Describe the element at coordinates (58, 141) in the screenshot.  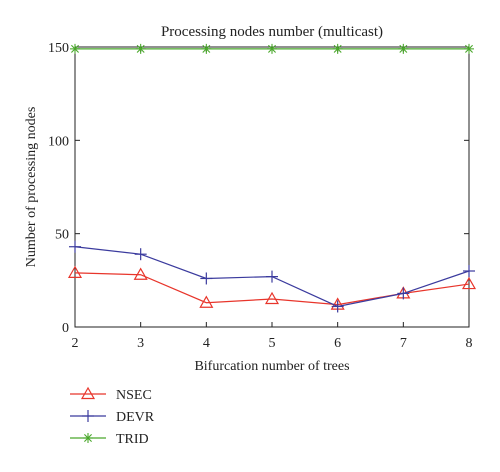
I see `y-tick-label: 100` at that location.